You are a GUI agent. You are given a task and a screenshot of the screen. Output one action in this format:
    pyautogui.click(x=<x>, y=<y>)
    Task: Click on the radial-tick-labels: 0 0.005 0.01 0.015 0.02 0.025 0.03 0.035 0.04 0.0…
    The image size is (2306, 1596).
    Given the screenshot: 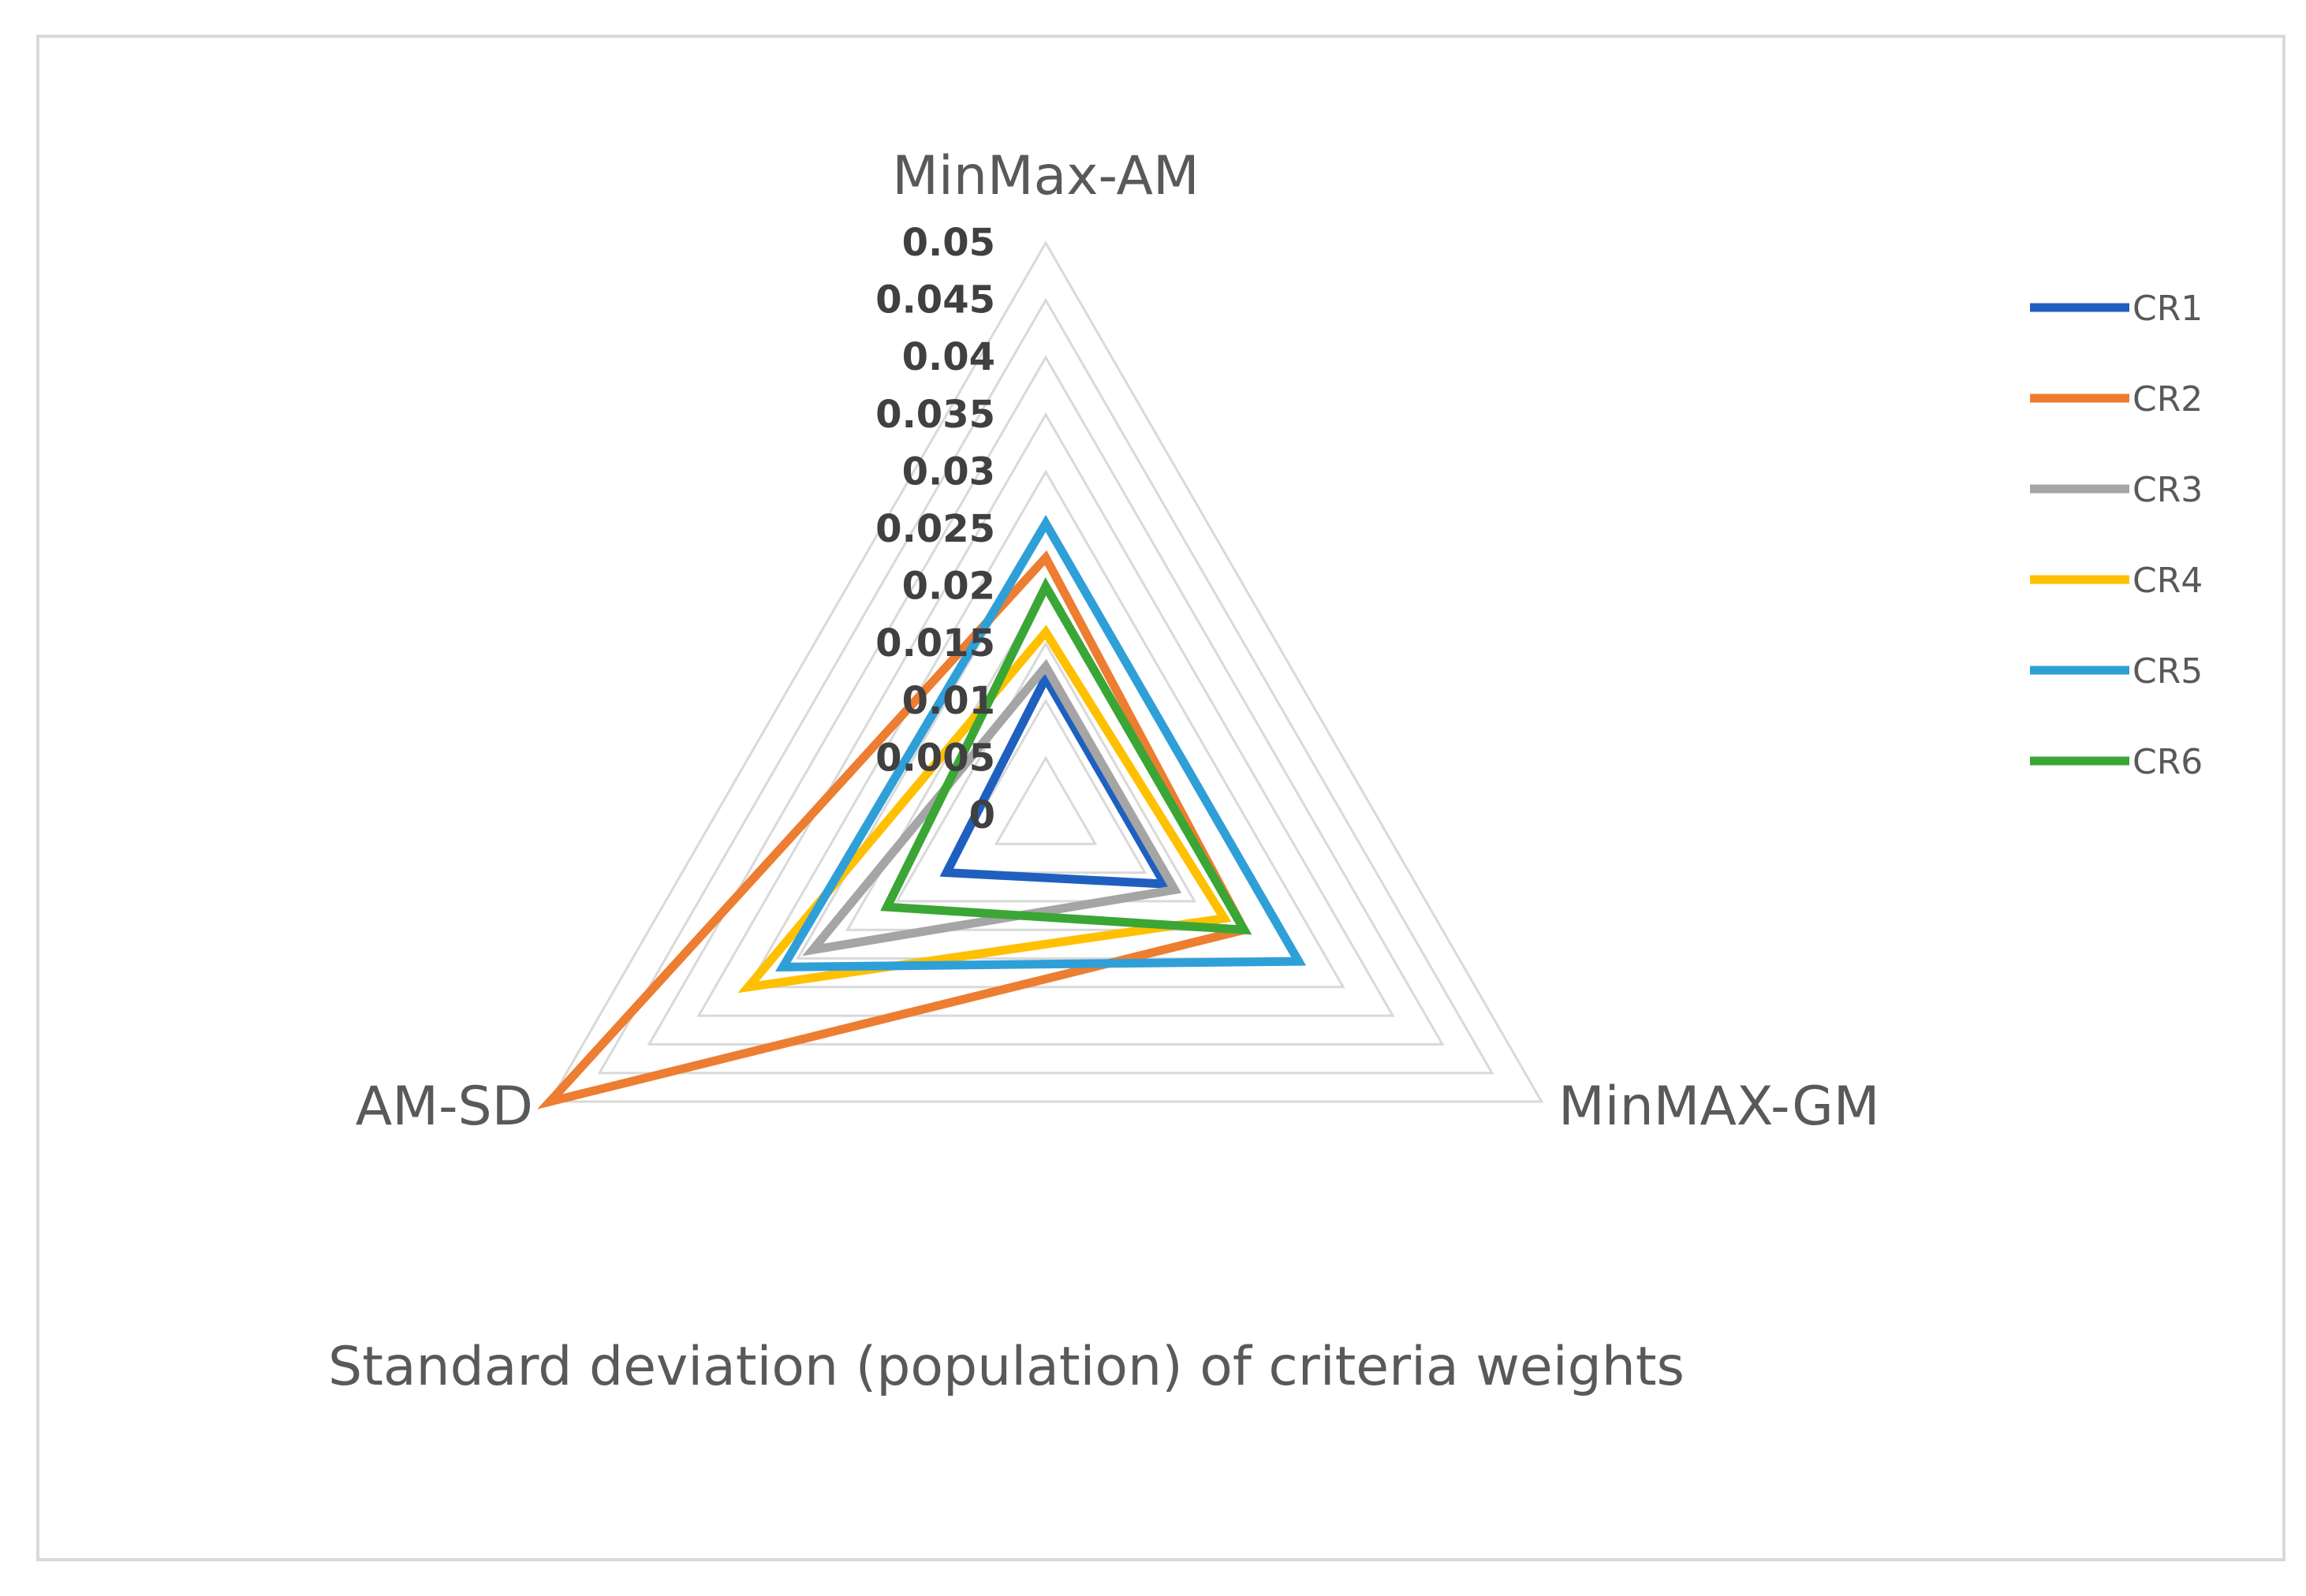 What is the action you would take?
    pyautogui.click(x=935, y=529)
    